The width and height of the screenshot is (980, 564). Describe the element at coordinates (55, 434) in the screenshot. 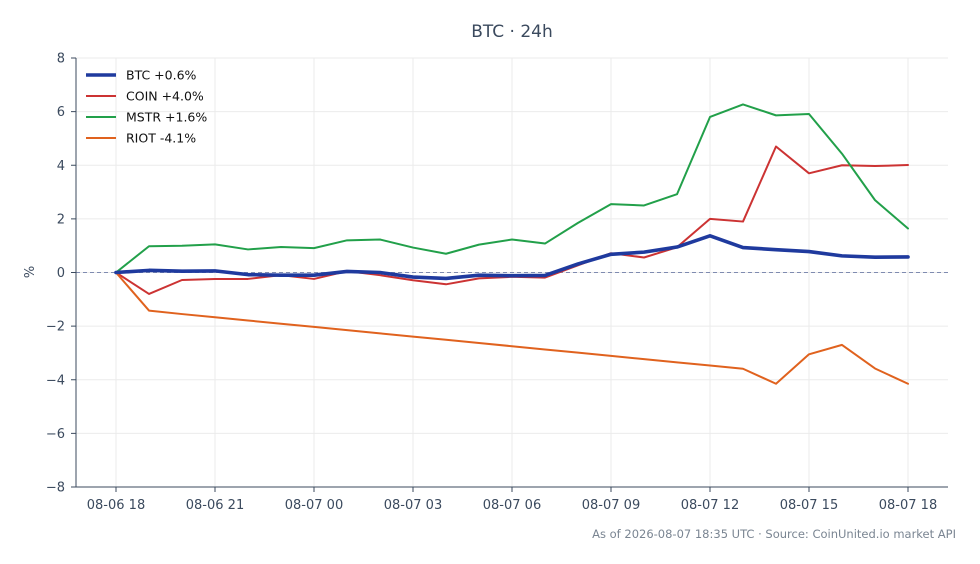

I see `y-tick-label: −6` at that location.